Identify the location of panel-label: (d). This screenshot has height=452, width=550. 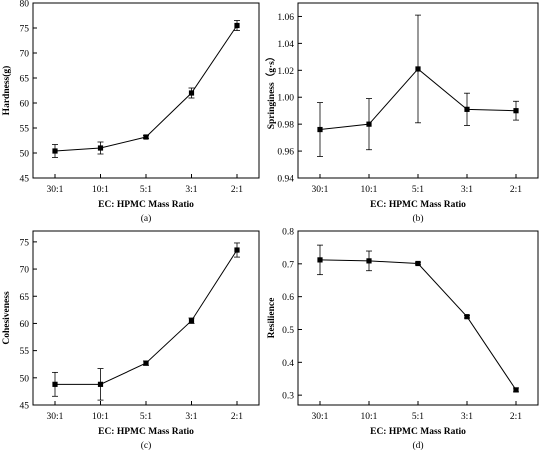
(417, 445).